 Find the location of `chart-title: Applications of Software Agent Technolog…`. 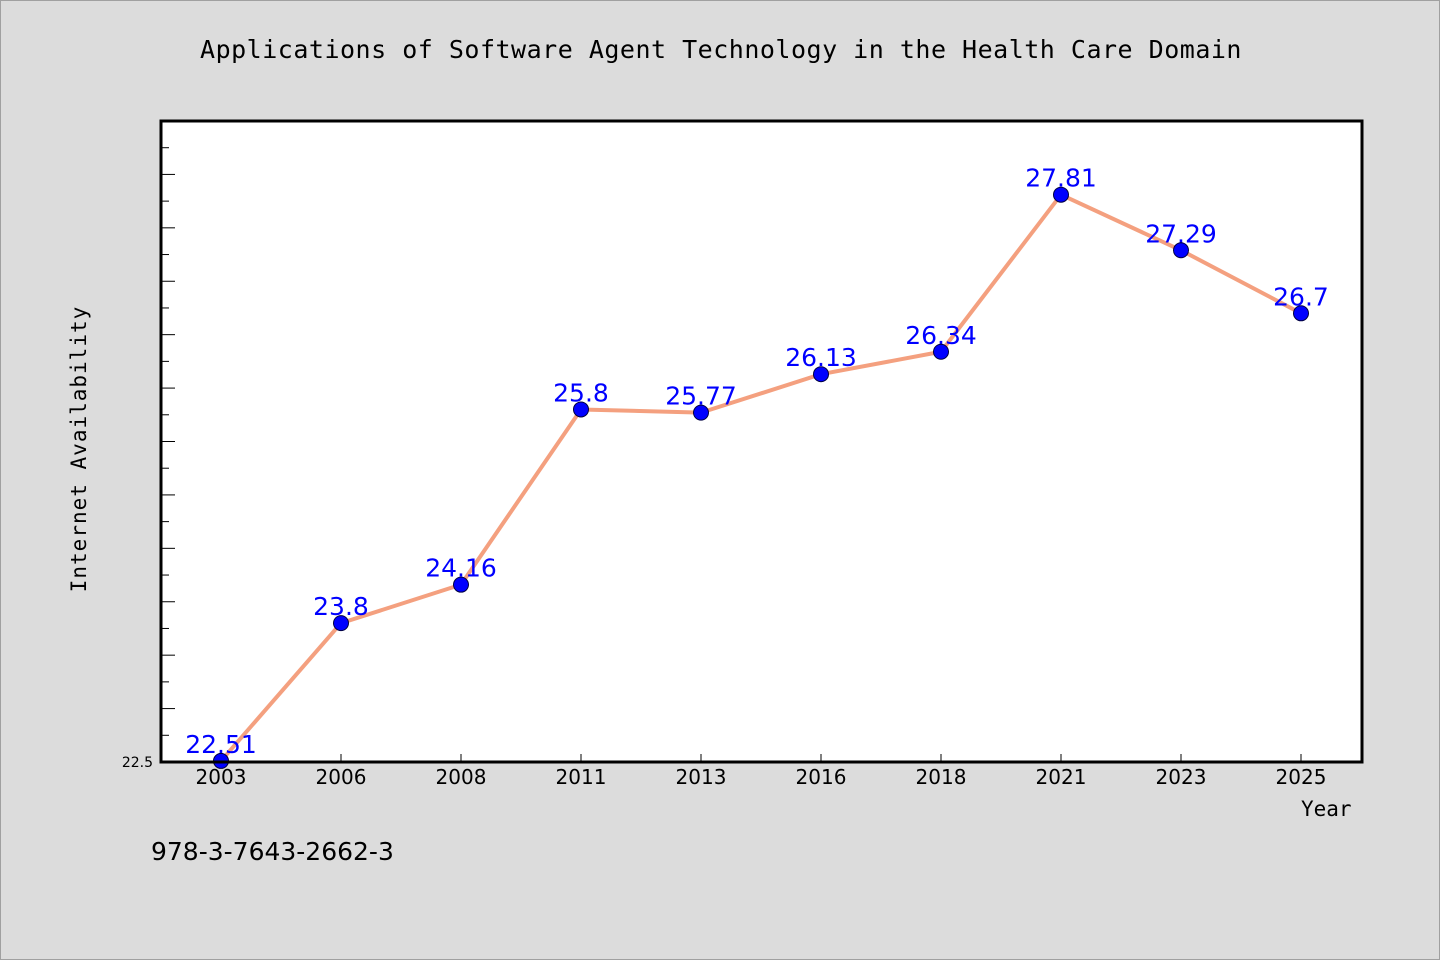

chart-title: Applications of Software Agent Technolog… is located at coordinates (721, 49).